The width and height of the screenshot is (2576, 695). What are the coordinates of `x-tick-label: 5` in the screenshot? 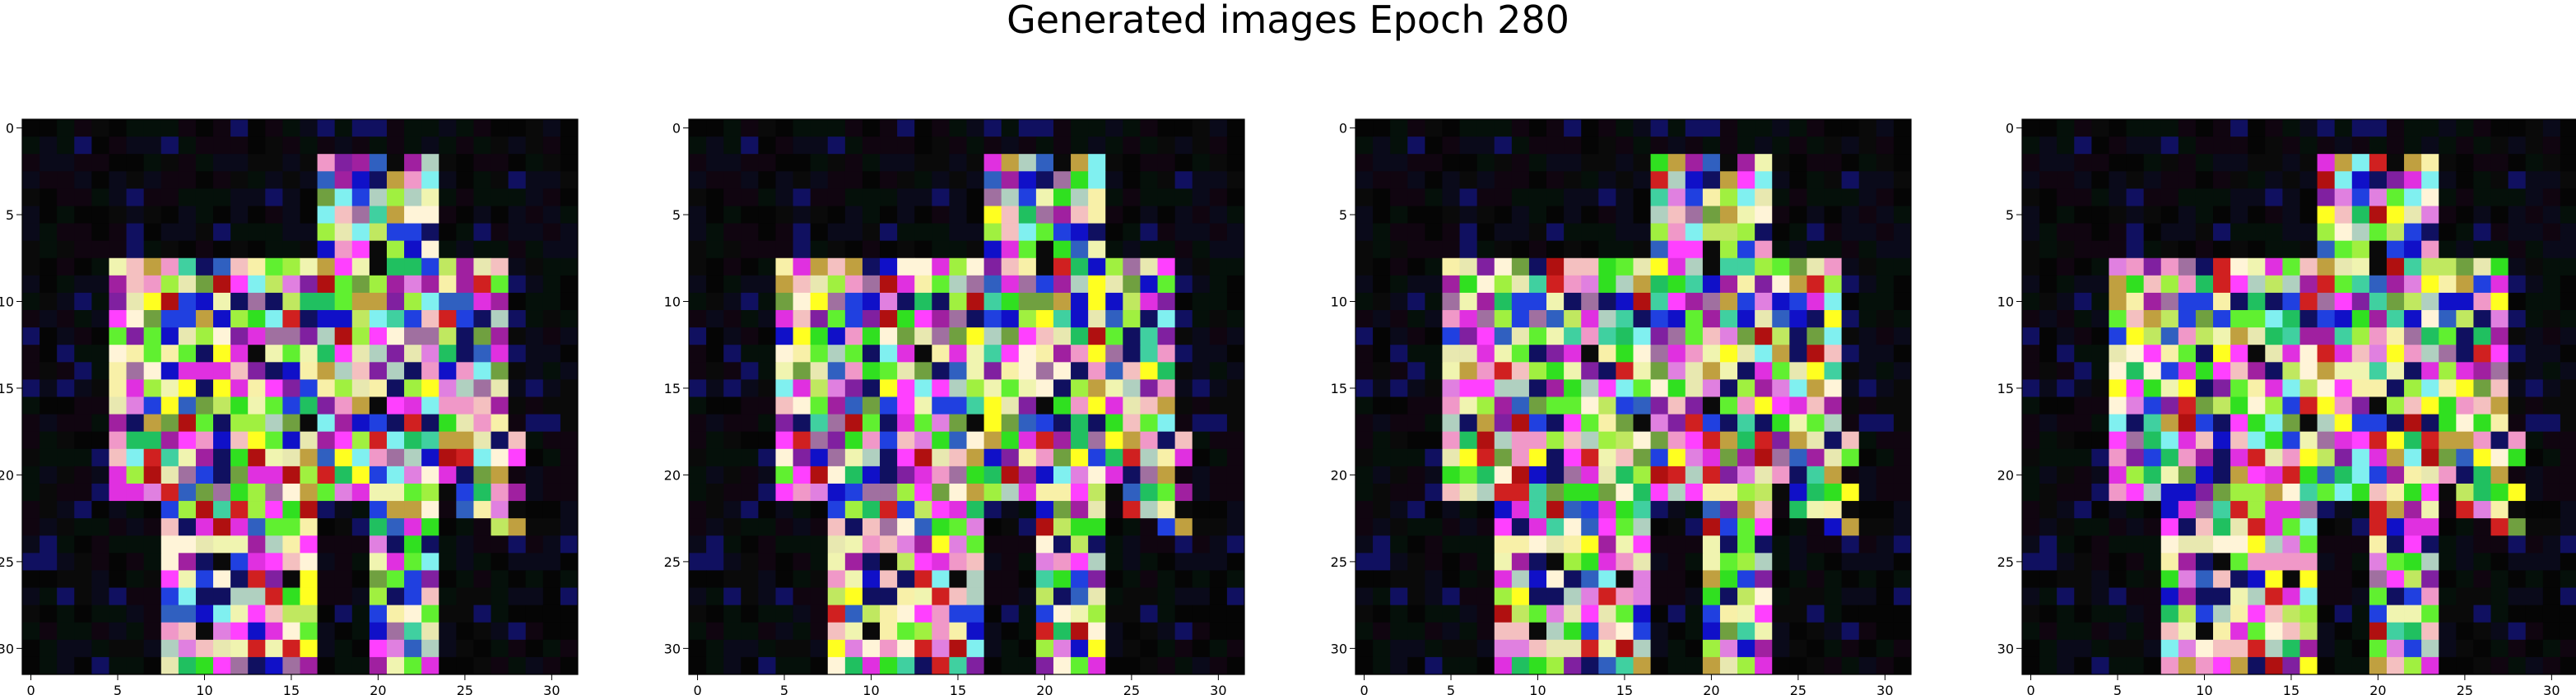 It's located at (2117, 689).